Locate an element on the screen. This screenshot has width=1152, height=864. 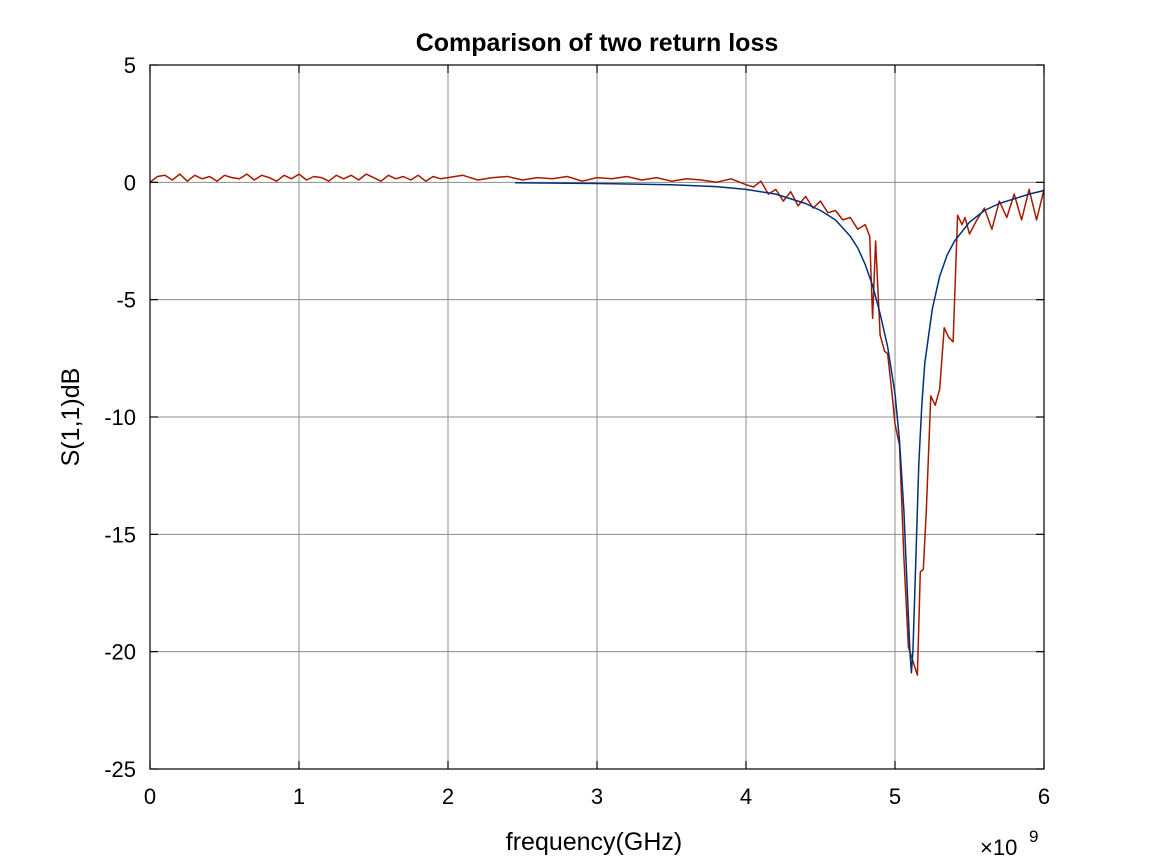
x-tick-label: 3 is located at coordinates (597, 796).